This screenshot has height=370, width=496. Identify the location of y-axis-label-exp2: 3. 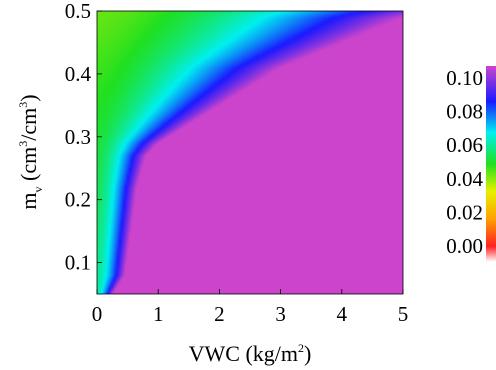
(23, 105).